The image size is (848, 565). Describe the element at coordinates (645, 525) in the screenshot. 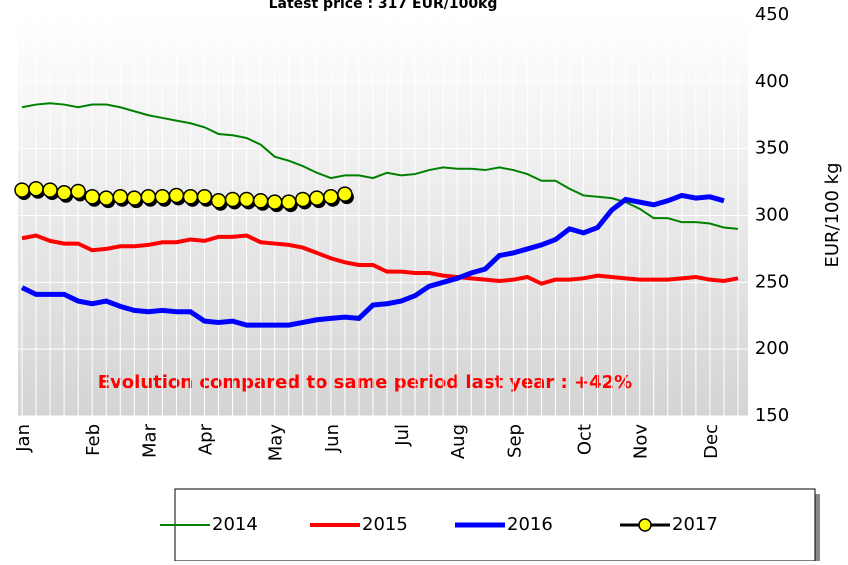

I see `legend-marker` at that location.